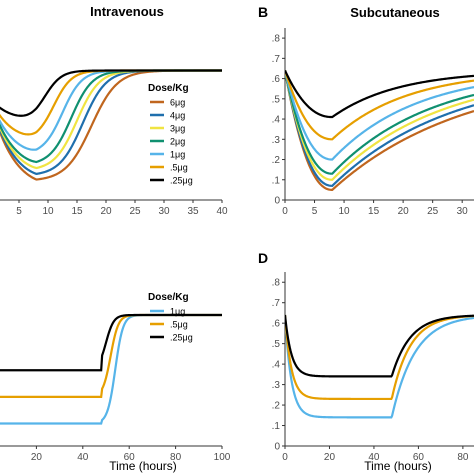  Describe the element at coordinates (193, 211) in the screenshot. I see `x-tick-label: 35` at that location.